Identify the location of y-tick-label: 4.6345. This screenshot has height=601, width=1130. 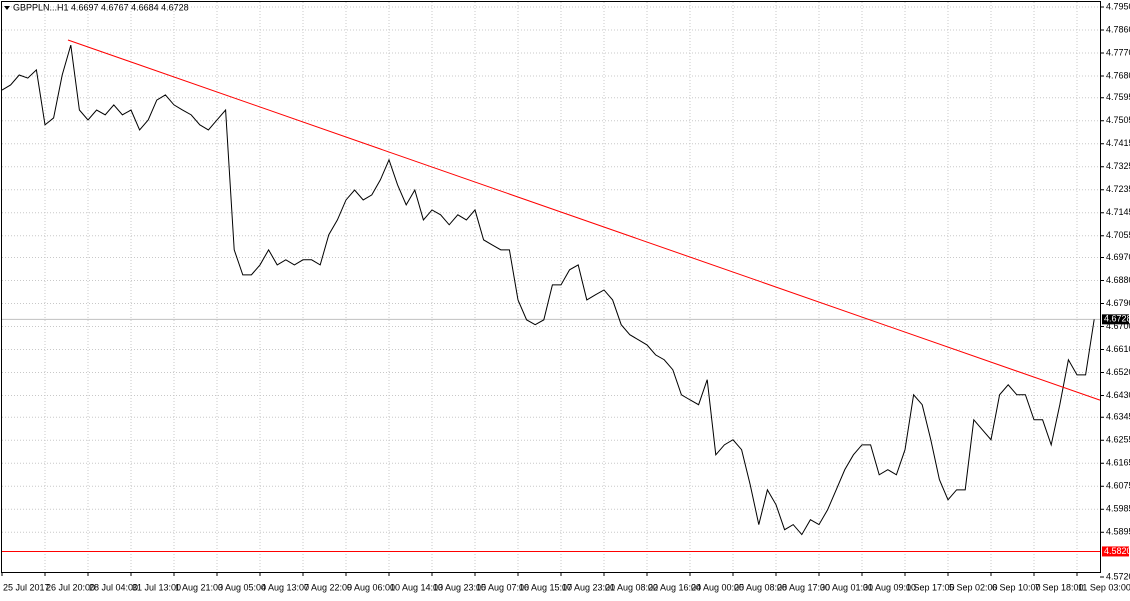
(1118, 417).